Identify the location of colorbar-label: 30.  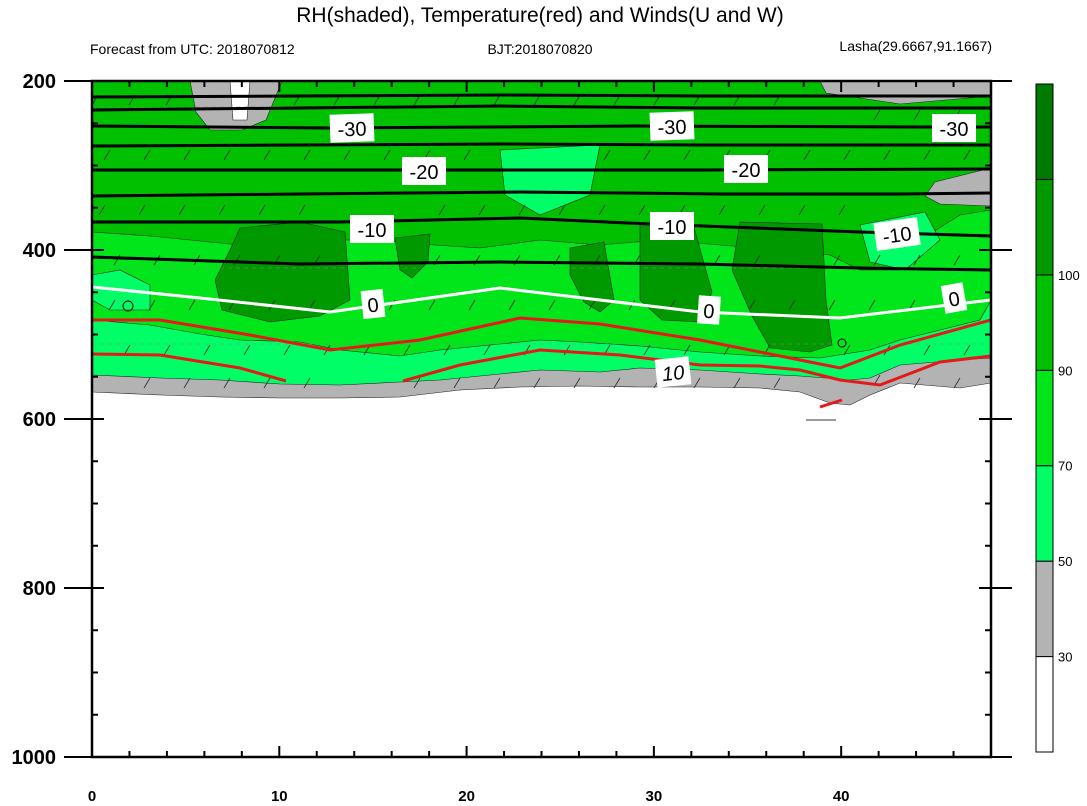
(1065, 657).